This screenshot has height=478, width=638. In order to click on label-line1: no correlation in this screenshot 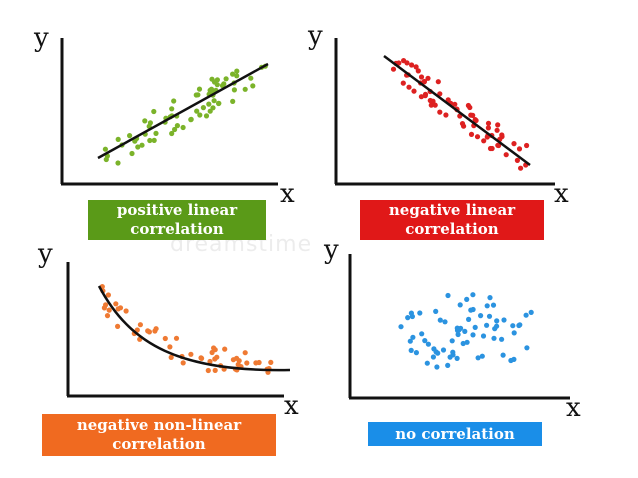, I will do `click(455, 433)`.